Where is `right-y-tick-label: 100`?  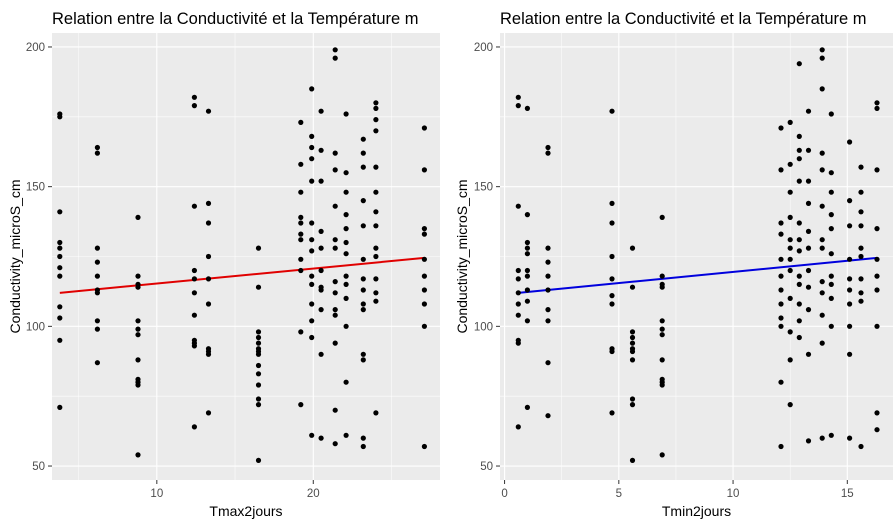
right-y-tick-label: 100 is located at coordinates (483, 327).